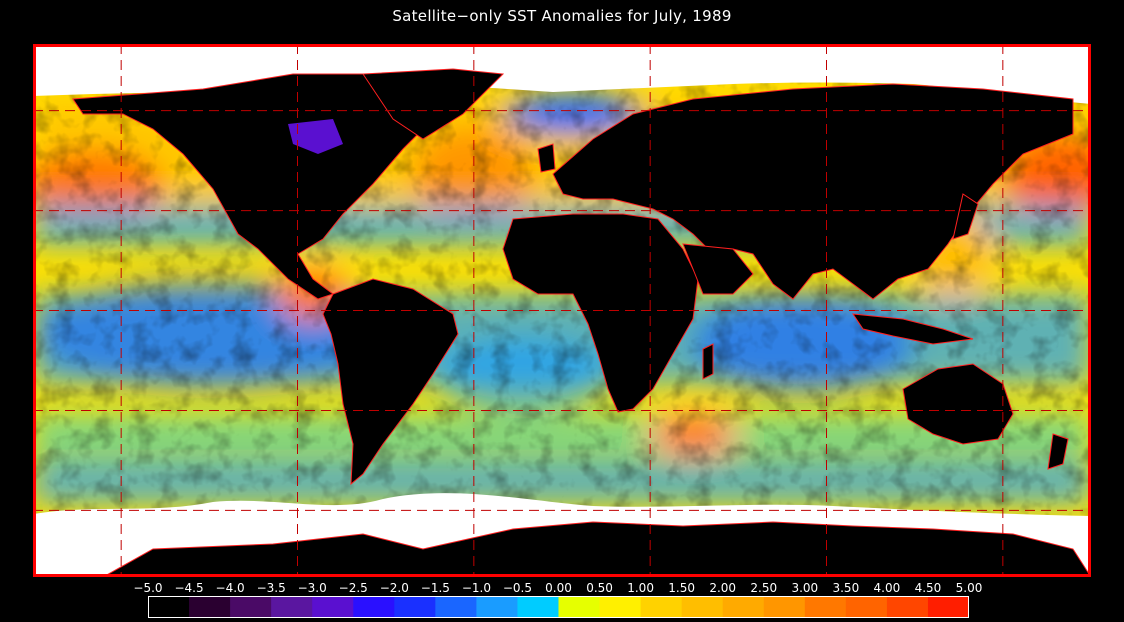 This screenshot has height=622, width=1124. What do you see at coordinates (764, 588) in the screenshot?
I see `colorbar-tick-label: 2.50` at bounding box center [764, 588].